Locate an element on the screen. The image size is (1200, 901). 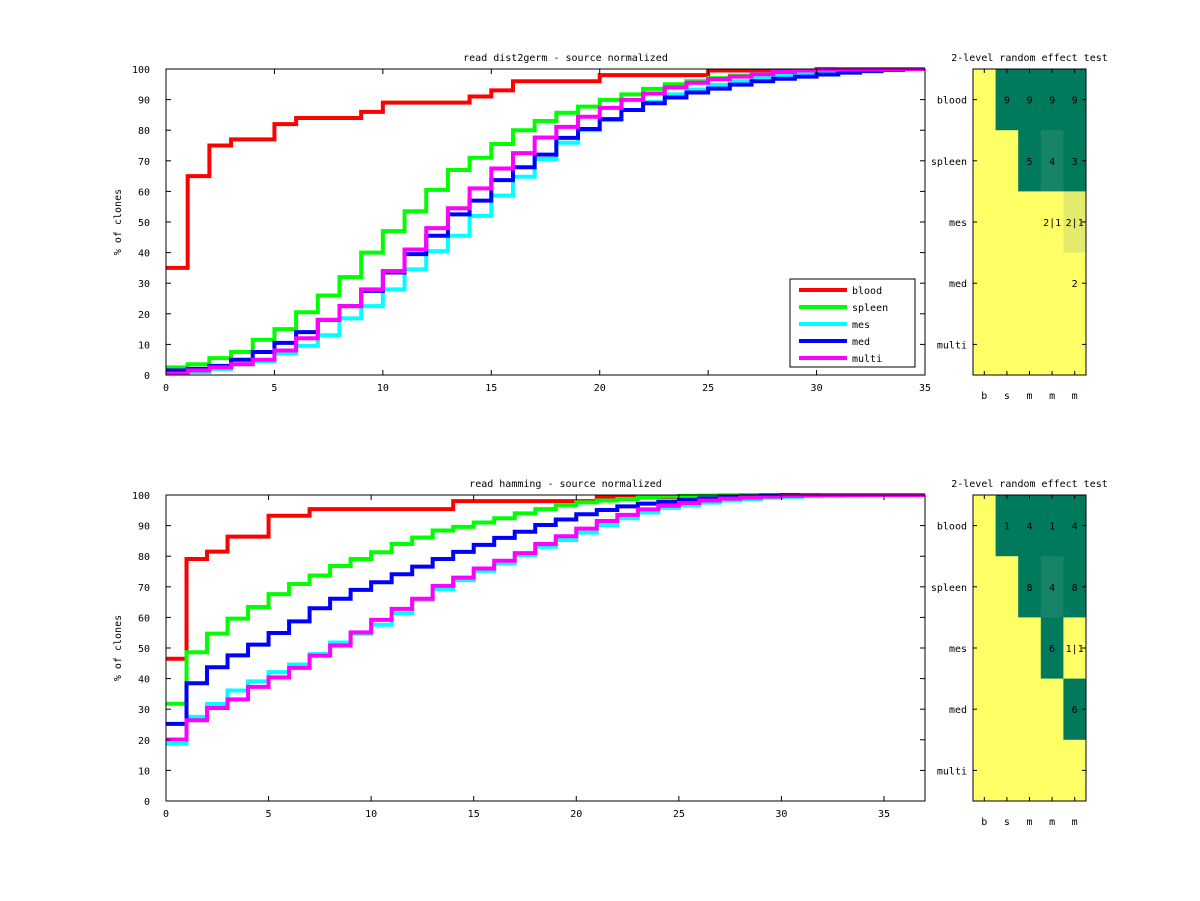
heatmap-cell-value: 2 is located at coordinates (1075, 284).